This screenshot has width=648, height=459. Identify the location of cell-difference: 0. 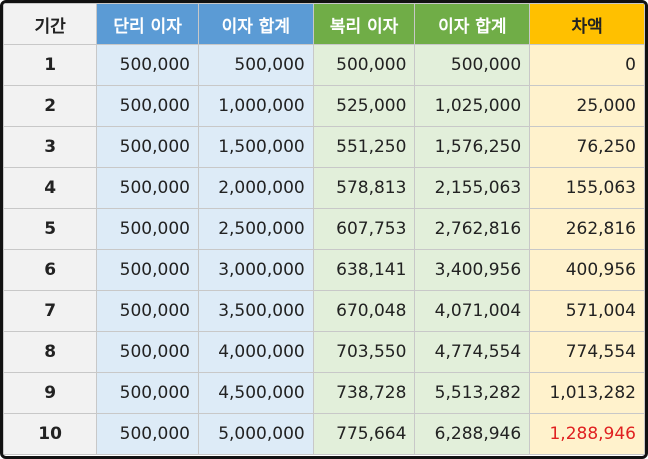
(587, 65).